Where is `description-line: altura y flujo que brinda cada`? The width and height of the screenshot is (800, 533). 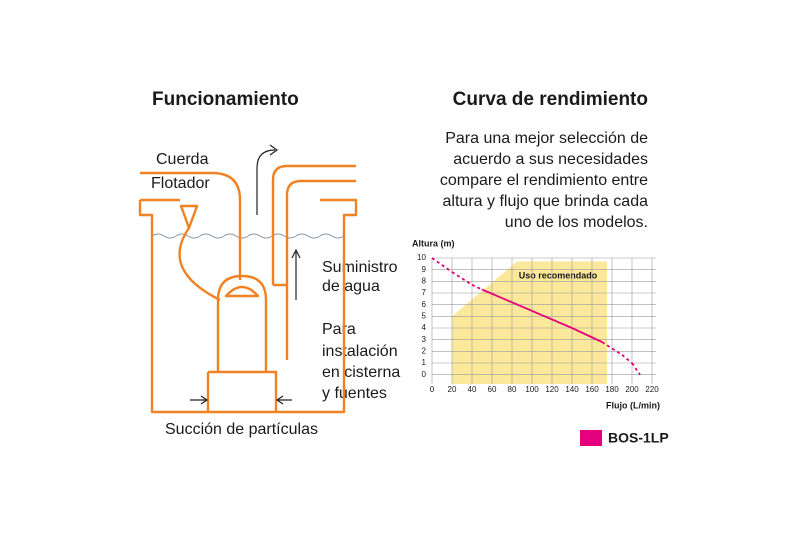
description-line: altura y flujo que brinda cada is located at coordinates (546, 201).